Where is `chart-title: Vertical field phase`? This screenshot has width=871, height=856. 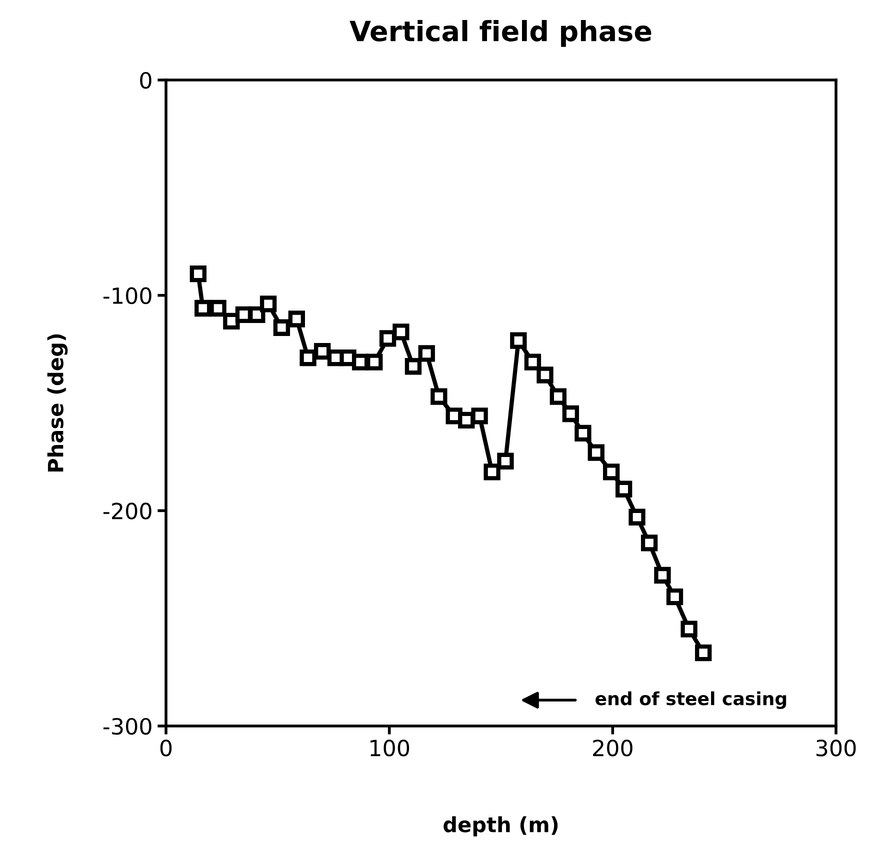 chart-title: Vertical field phase is located at coordinates (501, 33).